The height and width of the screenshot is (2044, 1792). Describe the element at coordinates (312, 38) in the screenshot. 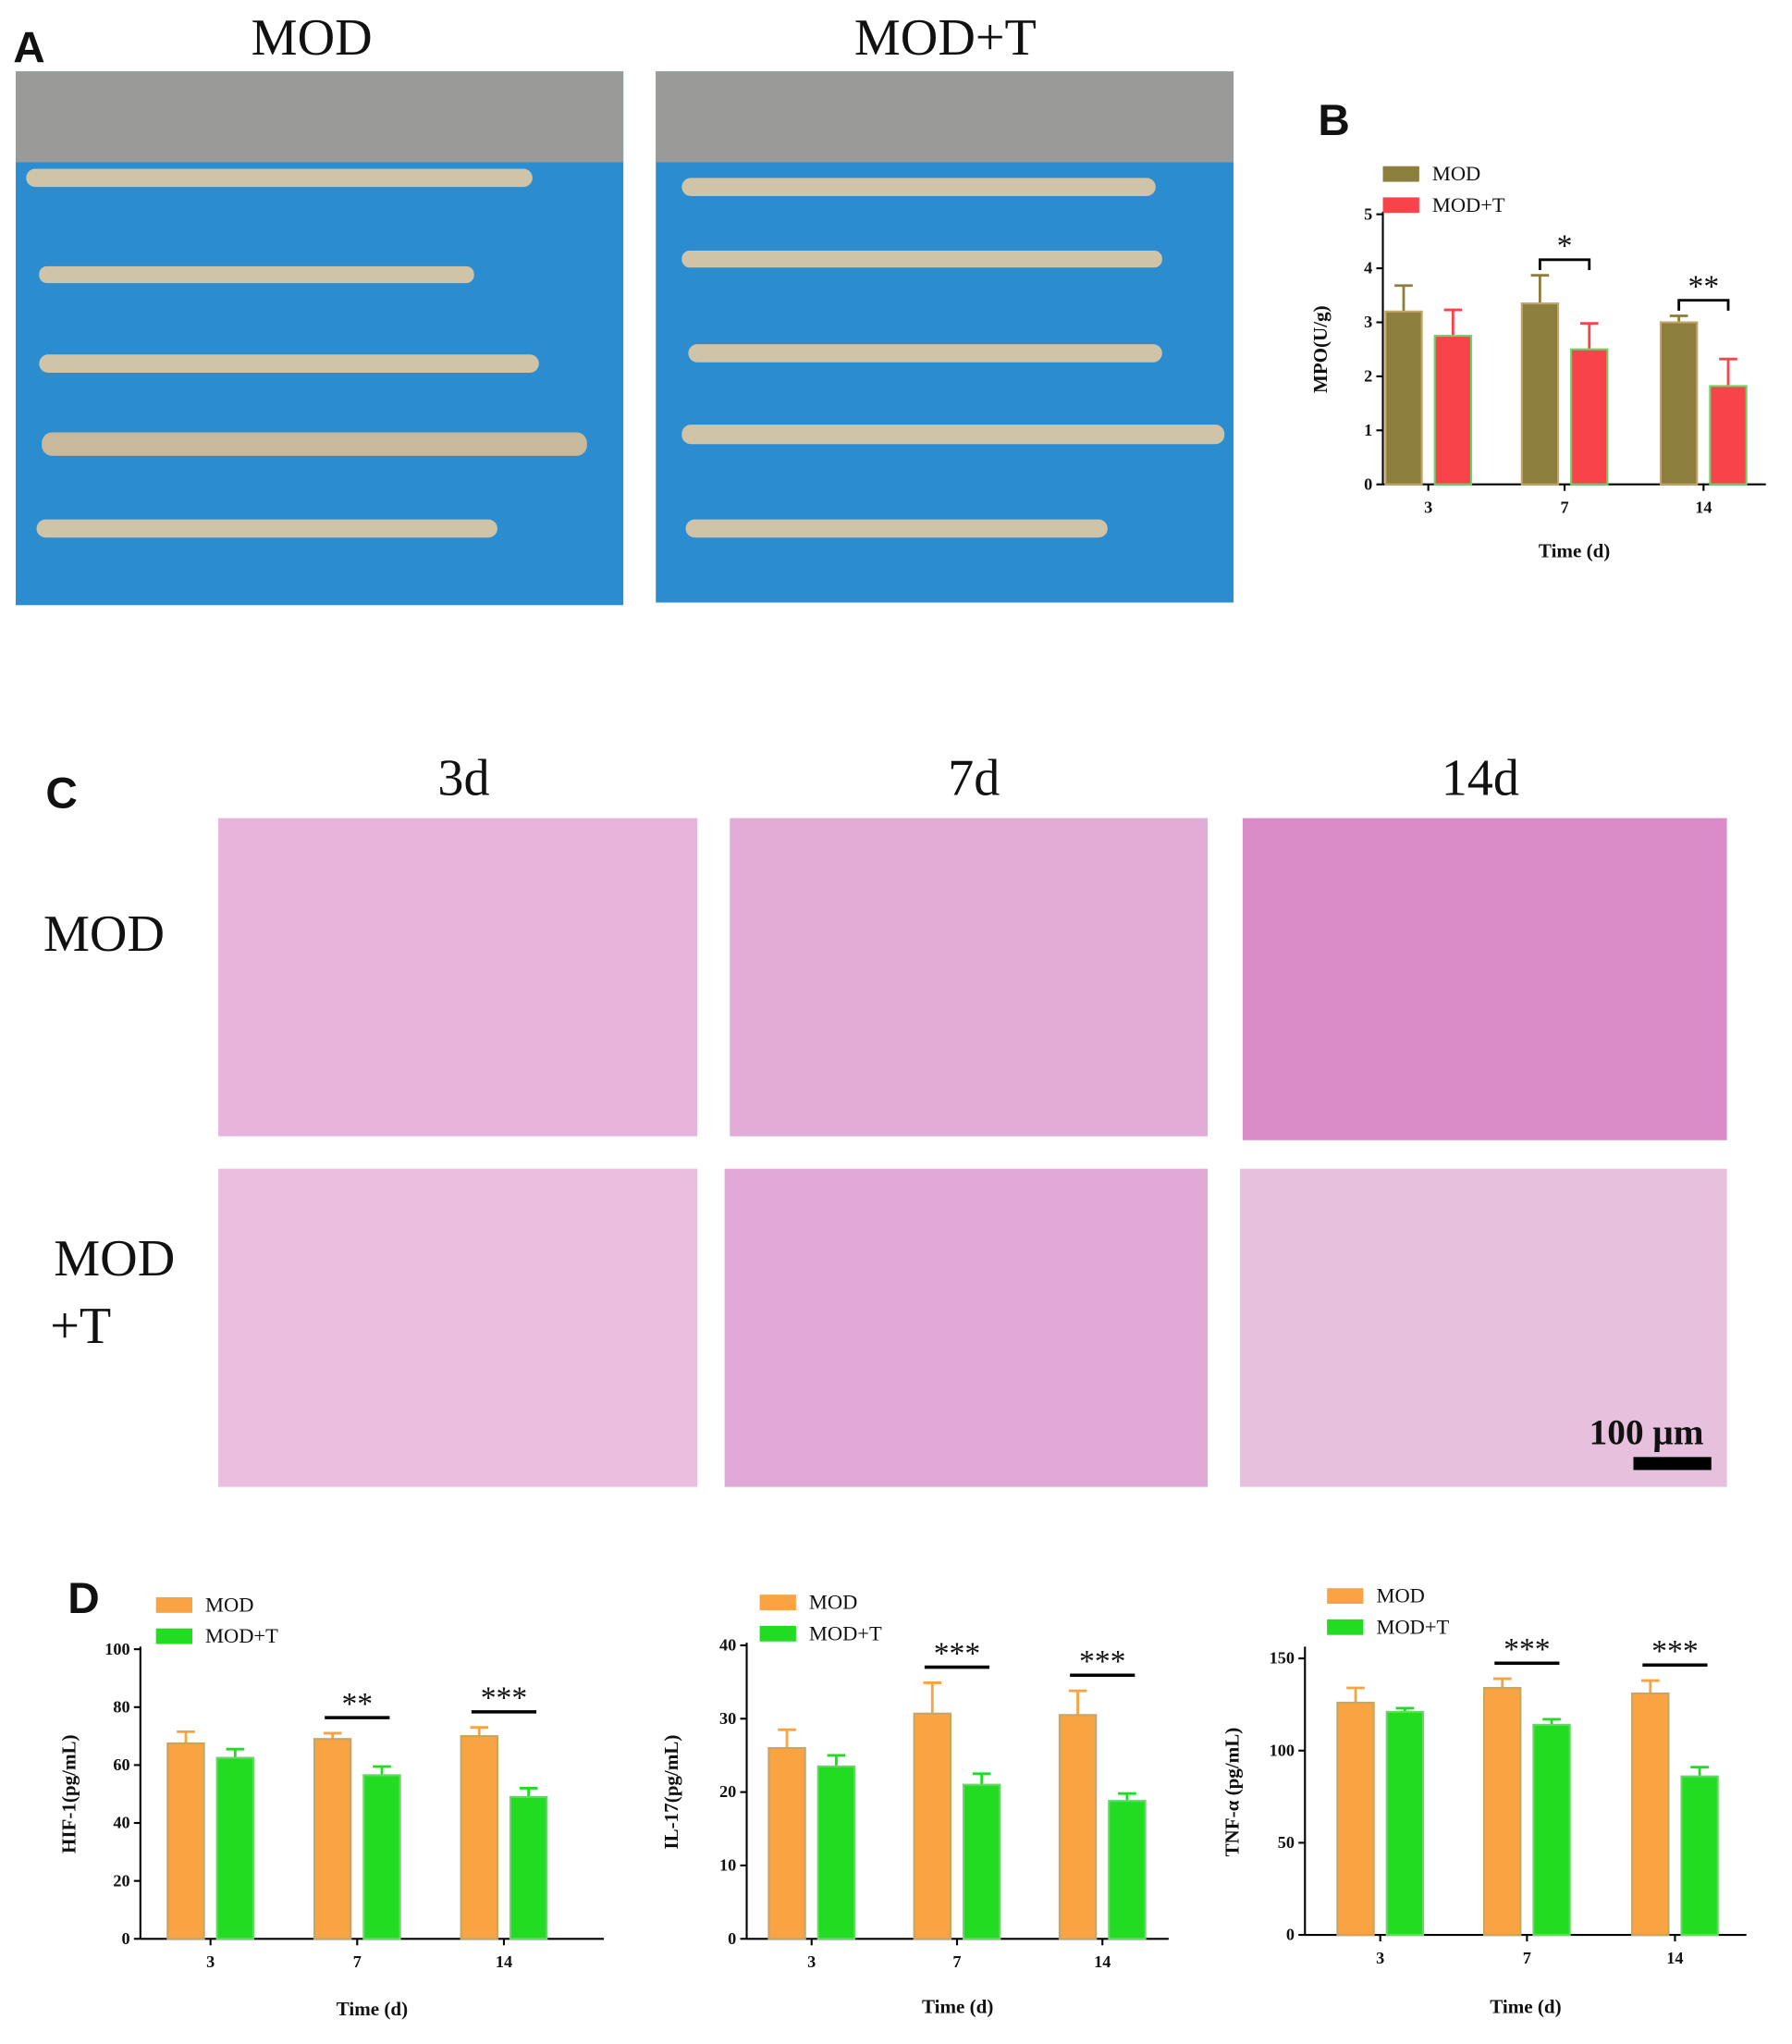

I see `photo-title: MOD` at that location.